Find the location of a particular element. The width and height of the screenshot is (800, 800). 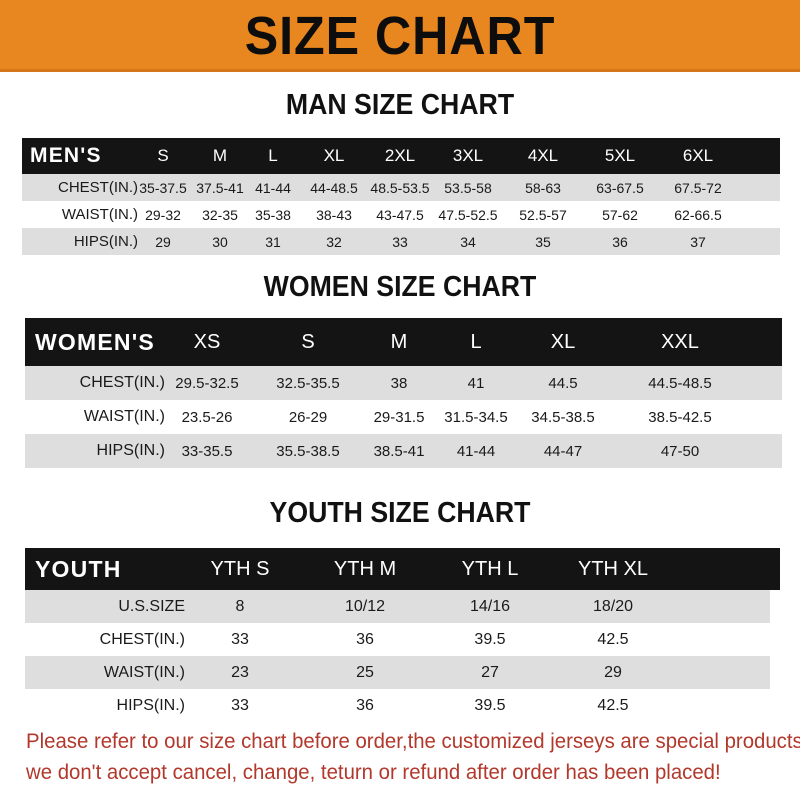

women-corner-label: WOMEN'S is located at coordinates (95, 341).